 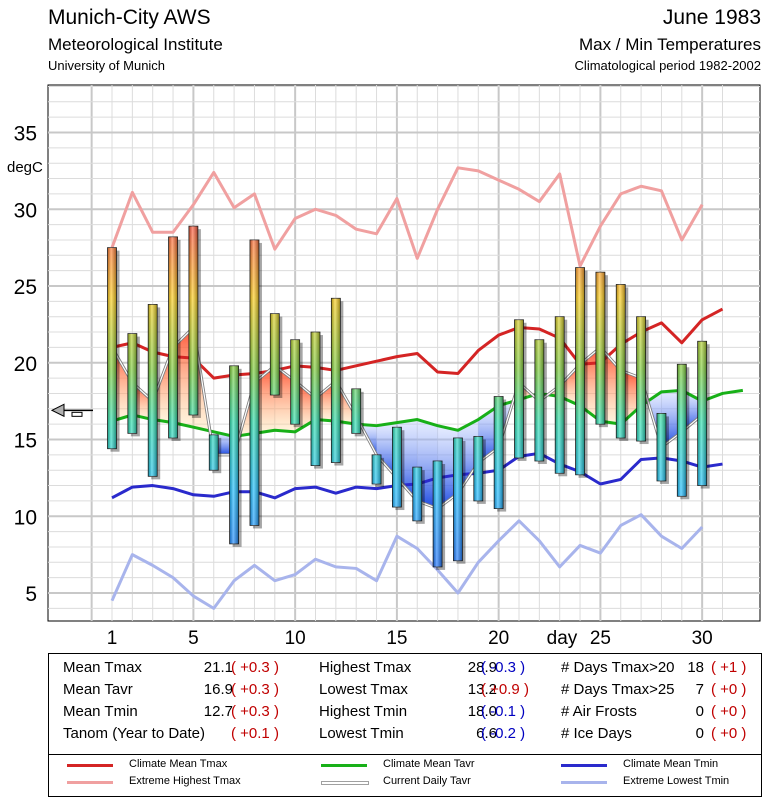 What do you see at coordinates (618, 689) in the screenshot?
I see `stat-label: # Days Tmax>25` at bounding box center [618, 689].